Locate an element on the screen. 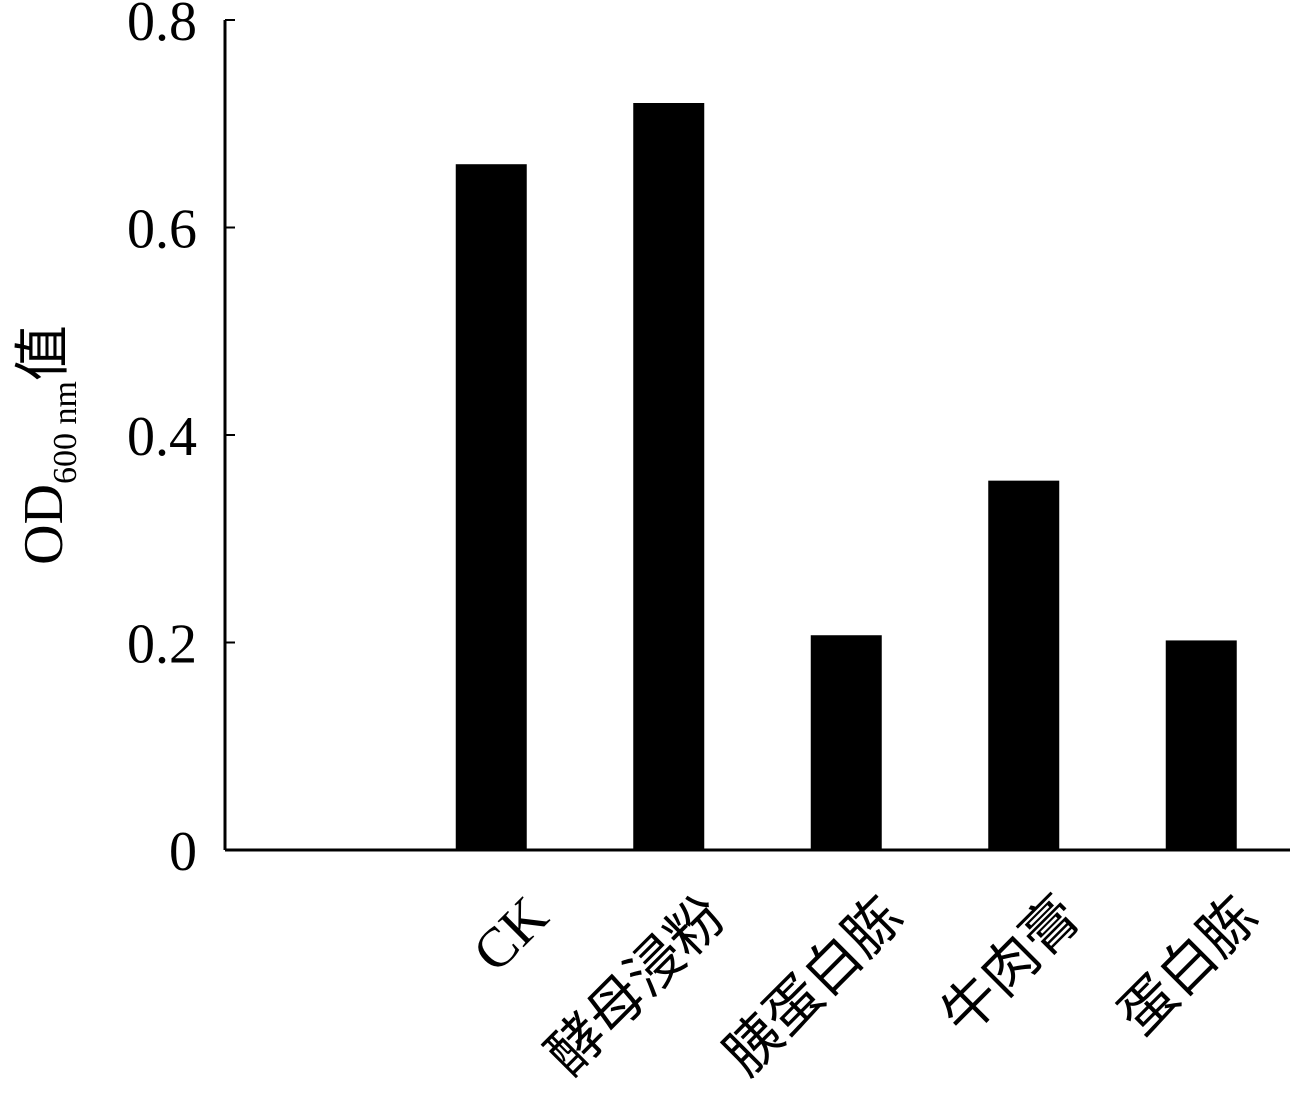  y-axis-label: OD600 nm值 is located at coordinates (48, 445).